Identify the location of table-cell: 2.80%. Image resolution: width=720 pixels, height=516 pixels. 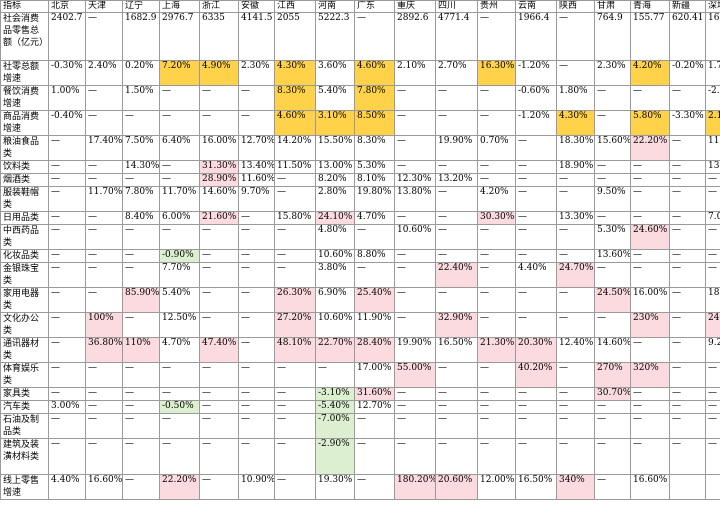
(335, 199).